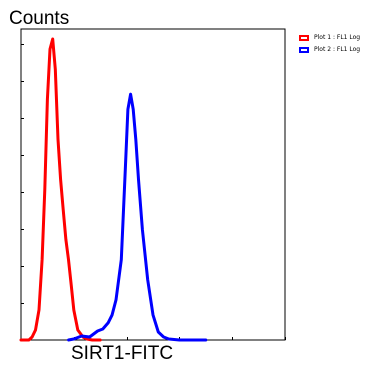  Describe the element at coordinates (39, 18) in the screenshot. I see `y-axis-label: Counts` at that location.